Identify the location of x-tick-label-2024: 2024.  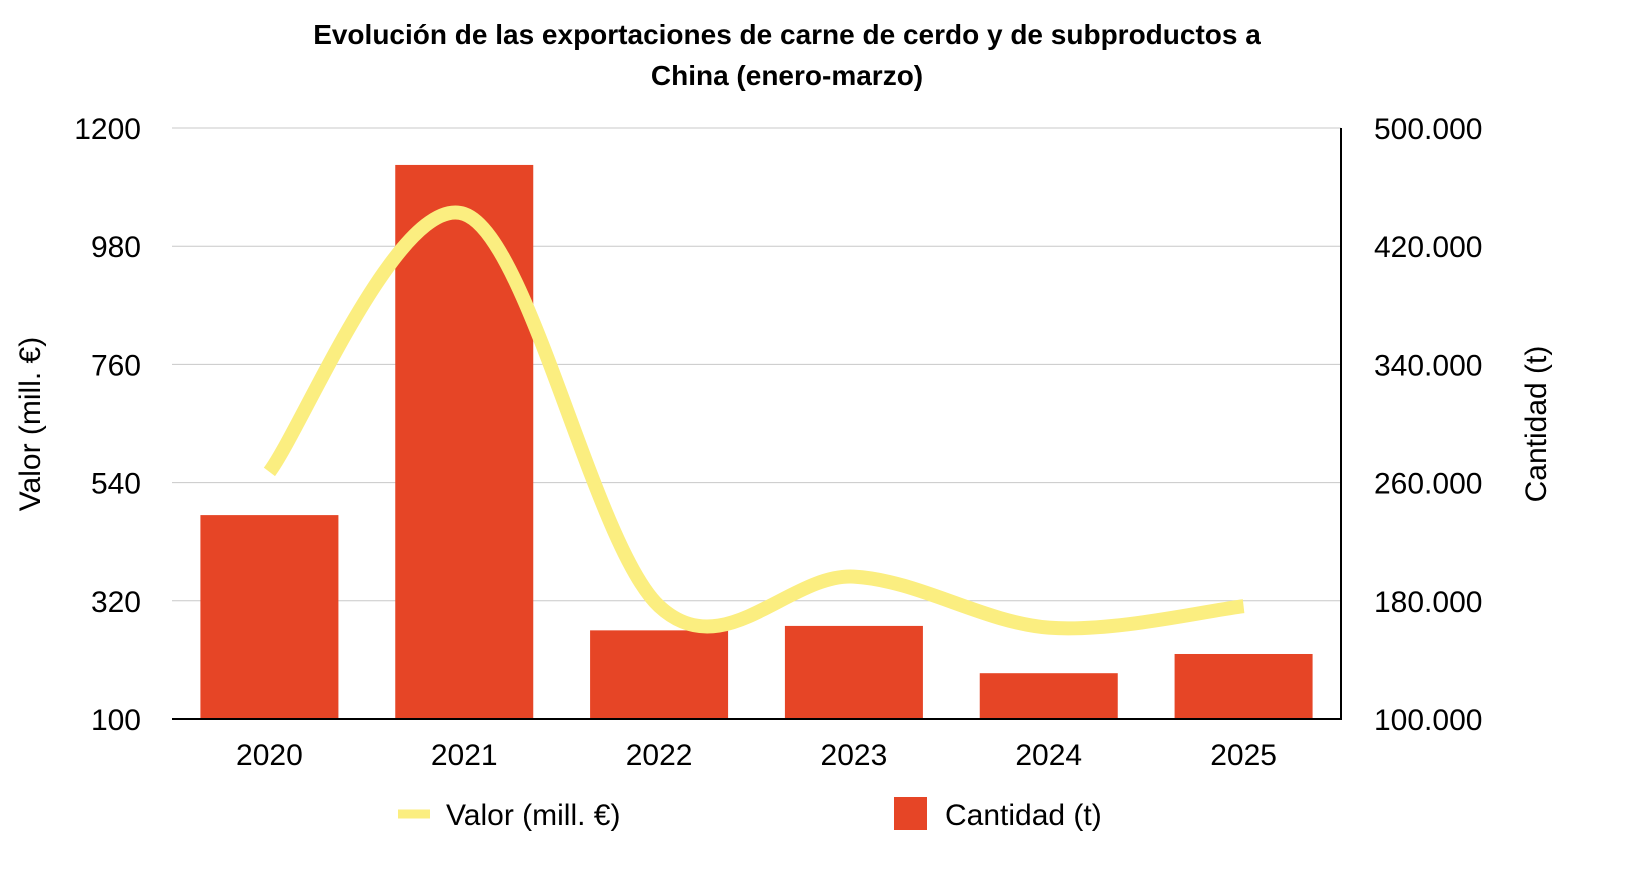
(1048, 755).